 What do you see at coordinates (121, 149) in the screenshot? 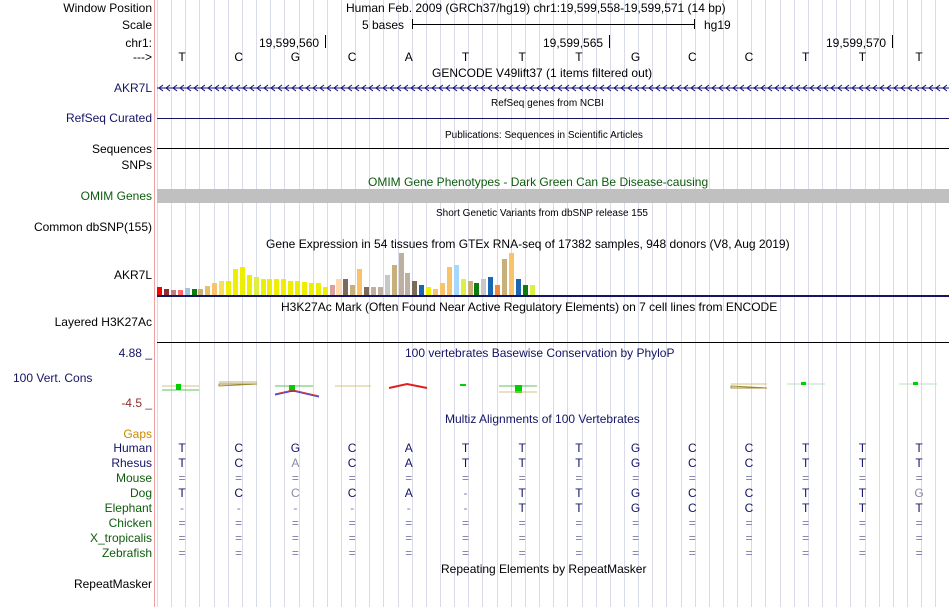
I see `publications-track-label: Sequences` at bounding box center [121, 149].